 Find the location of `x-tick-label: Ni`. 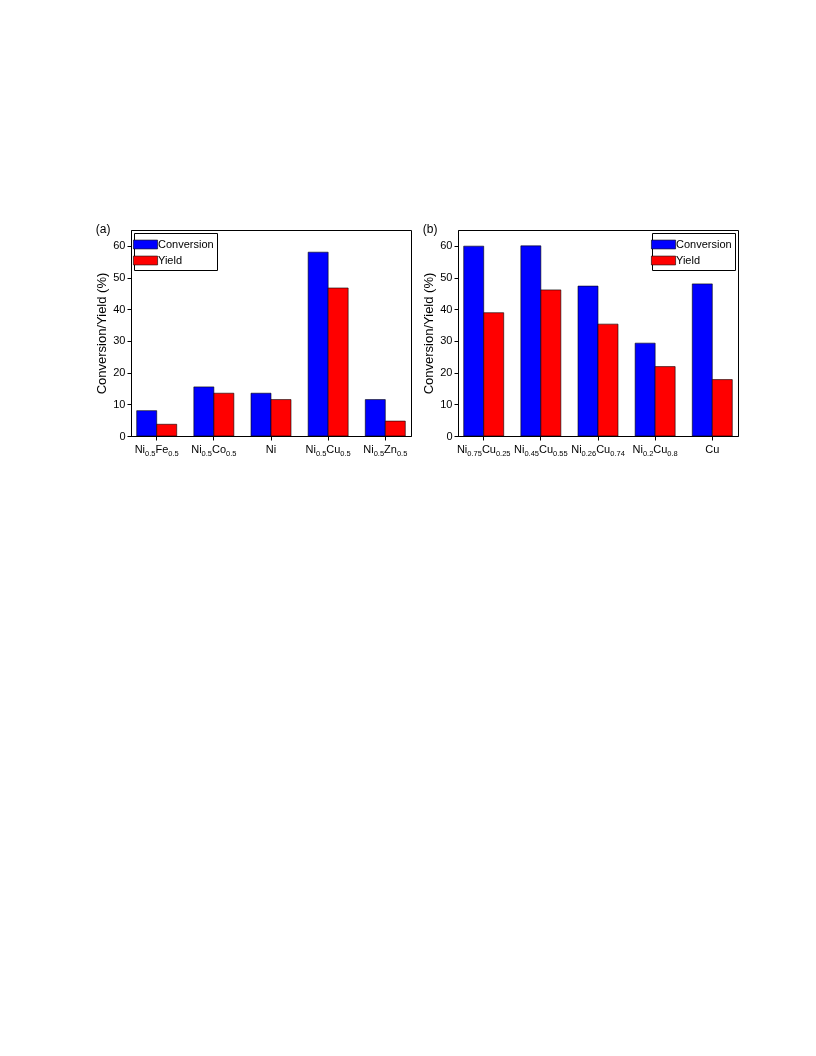

x-tick-label: Ni is located at coordinates (271, 449).